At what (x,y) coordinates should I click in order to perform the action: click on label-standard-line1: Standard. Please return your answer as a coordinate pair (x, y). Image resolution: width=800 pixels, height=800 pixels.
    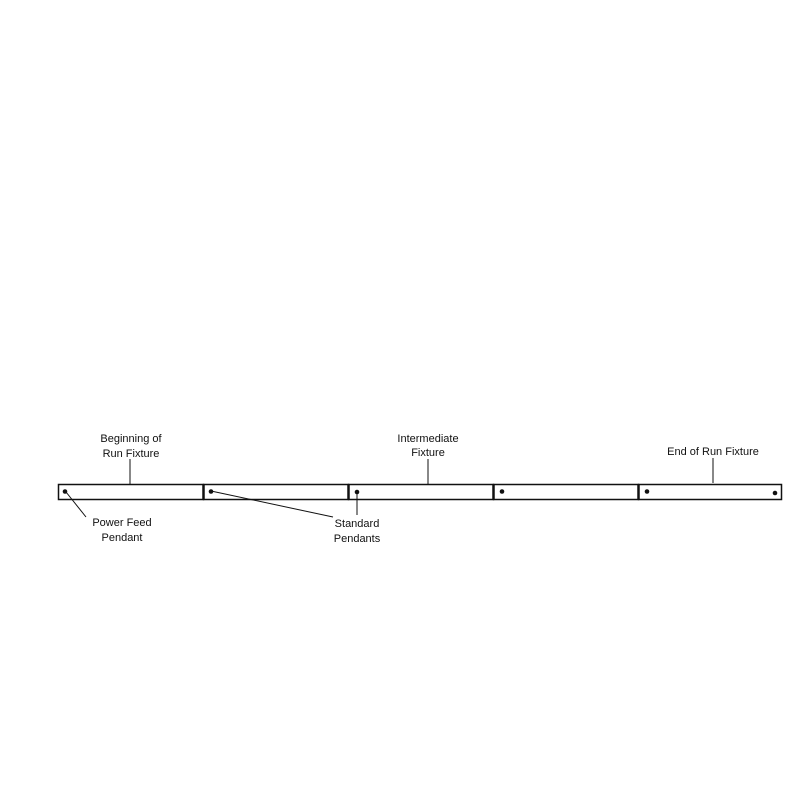
    Looking at the image, I should click on (357, 524).